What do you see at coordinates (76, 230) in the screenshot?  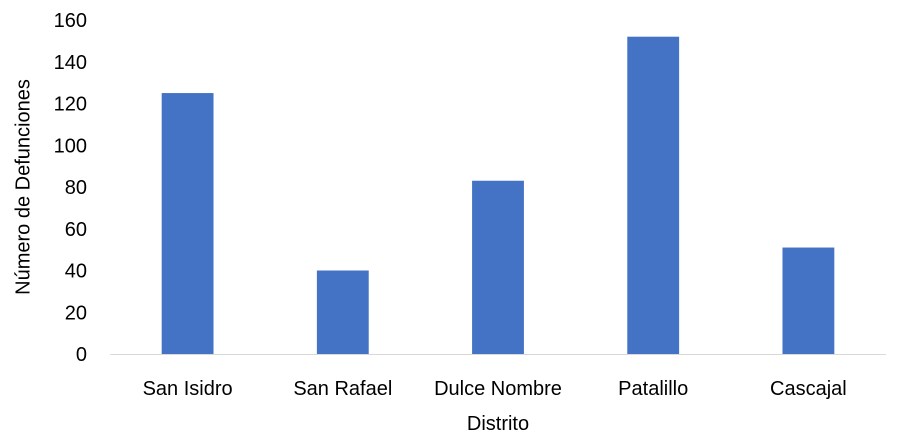 I see `y-tick-label: 60` at bounding box center [76, 230].